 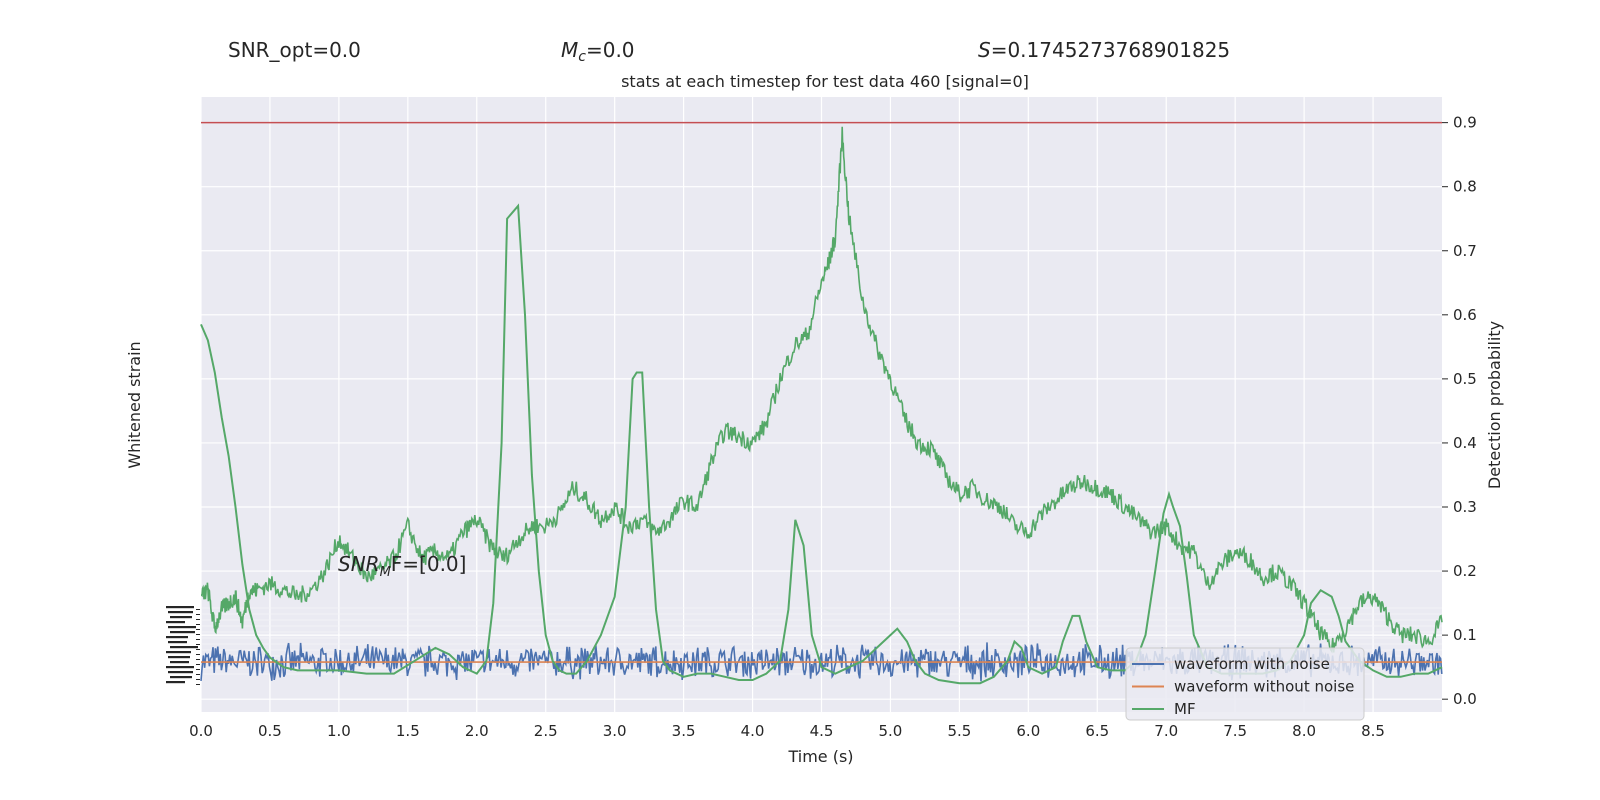 What do you see at coordinates (1264, 687) in the screenshot?
I see `legend-entry-label: waveform without noise` at bounding box center [1264, 687].